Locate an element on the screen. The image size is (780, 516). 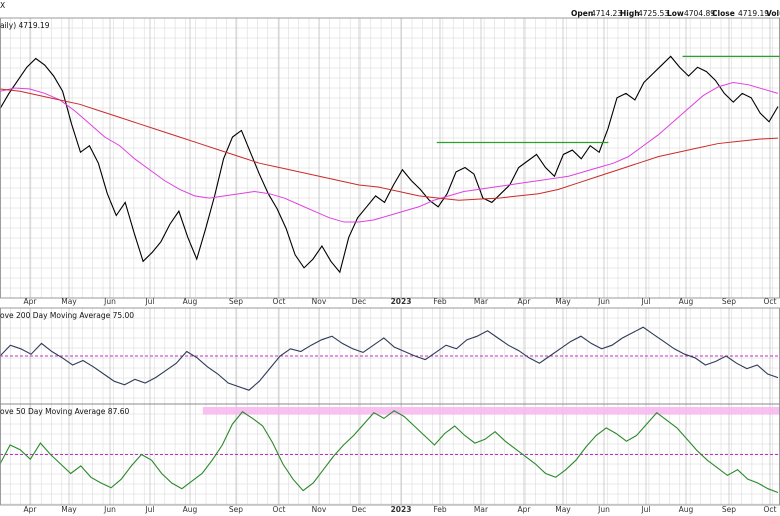
breadth200-panel-title: ove 200 Day Moving Average 75.00 is located at coordinates (67, 315).